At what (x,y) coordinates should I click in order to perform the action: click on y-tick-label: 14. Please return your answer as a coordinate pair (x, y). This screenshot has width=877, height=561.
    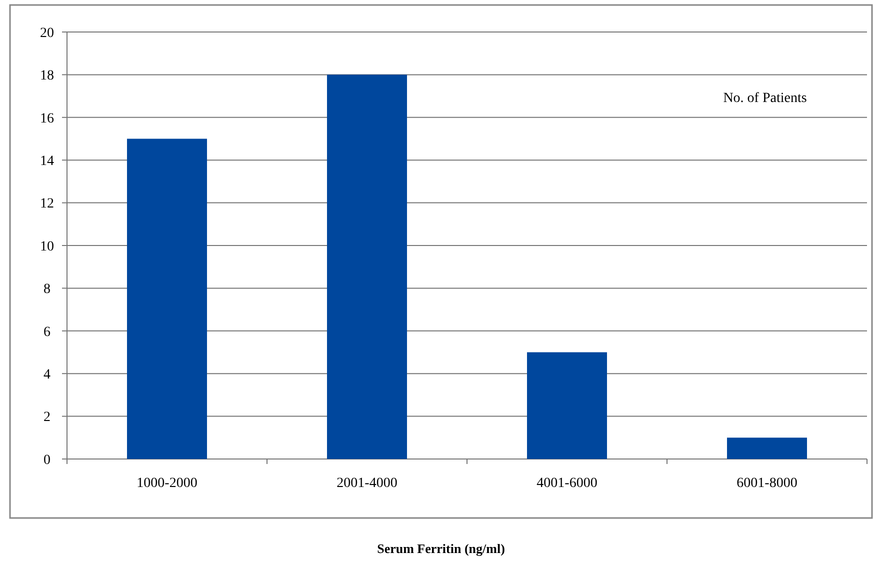
    Looking at the image, I should click on (47, 161).